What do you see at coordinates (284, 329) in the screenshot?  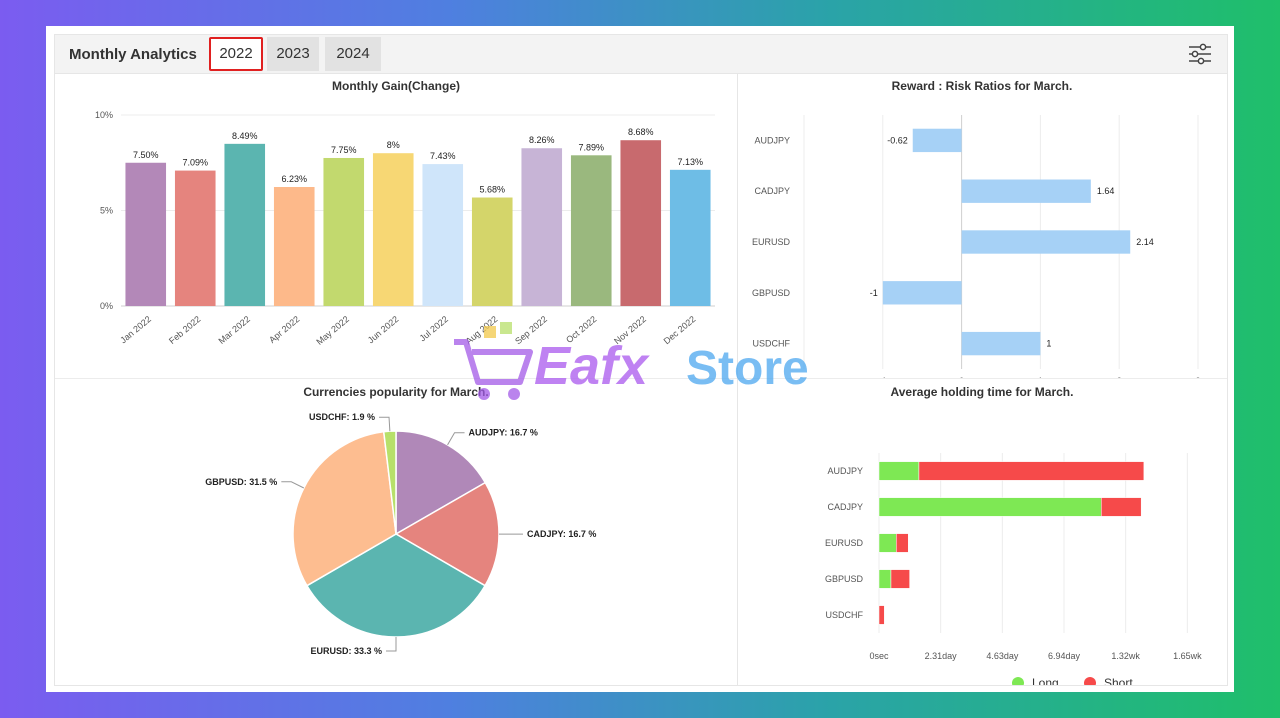 I see `x-tick-label: Apr 2022` at bounding box center [284, 329].